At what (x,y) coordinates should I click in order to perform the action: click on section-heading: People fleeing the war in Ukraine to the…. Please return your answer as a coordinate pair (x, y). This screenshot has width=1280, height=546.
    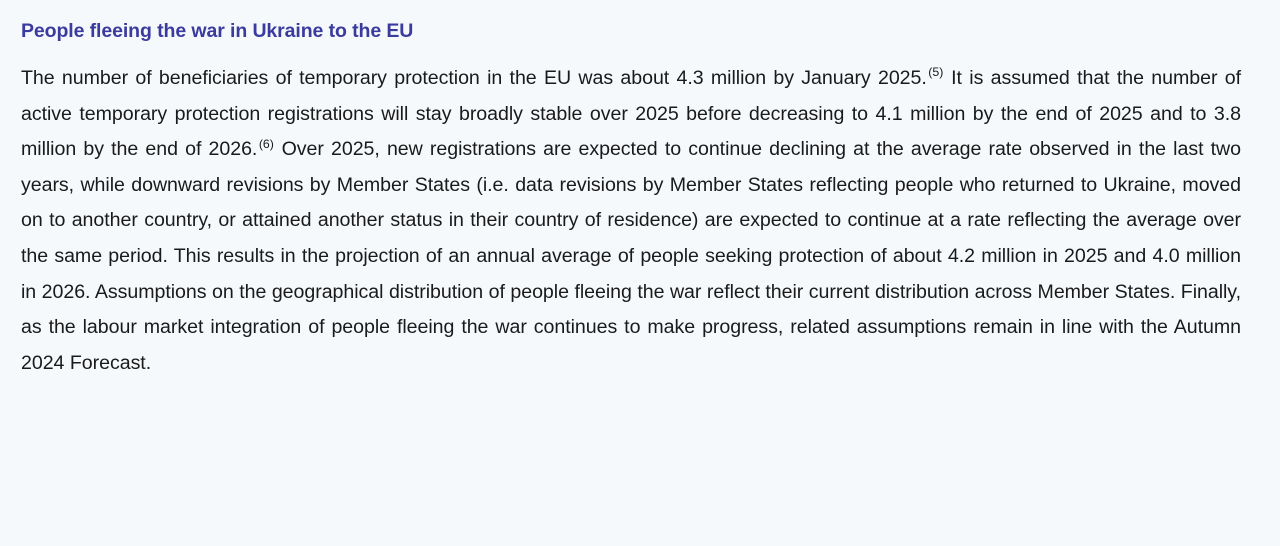
    Looking at the image, I should click on (217, 31).